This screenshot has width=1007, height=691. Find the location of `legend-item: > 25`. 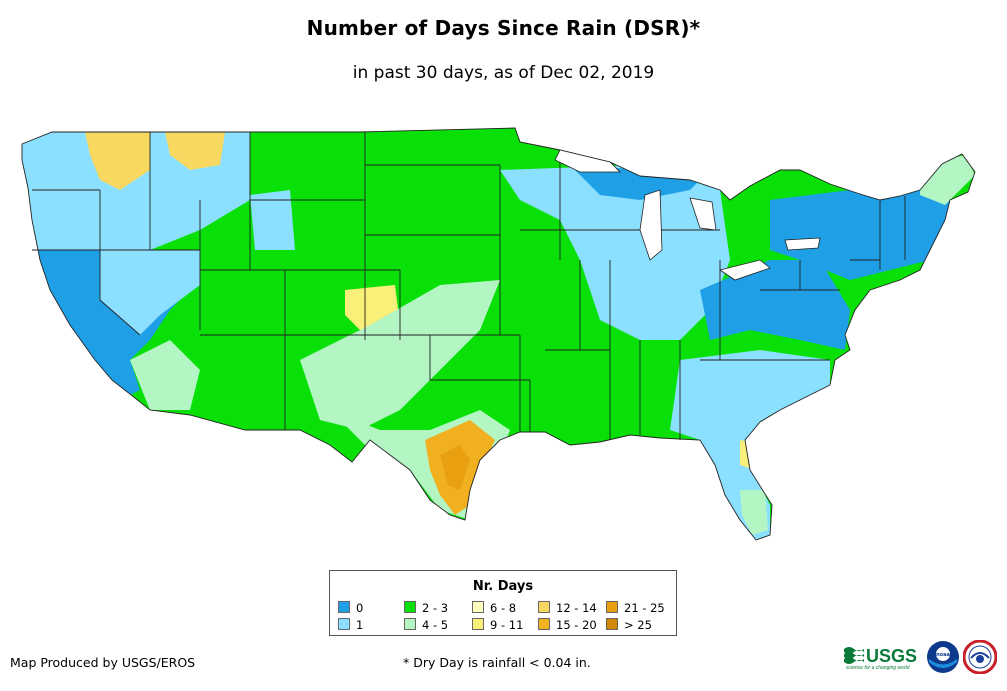

legend-item: > 25 is located at coordinates (629, 625).